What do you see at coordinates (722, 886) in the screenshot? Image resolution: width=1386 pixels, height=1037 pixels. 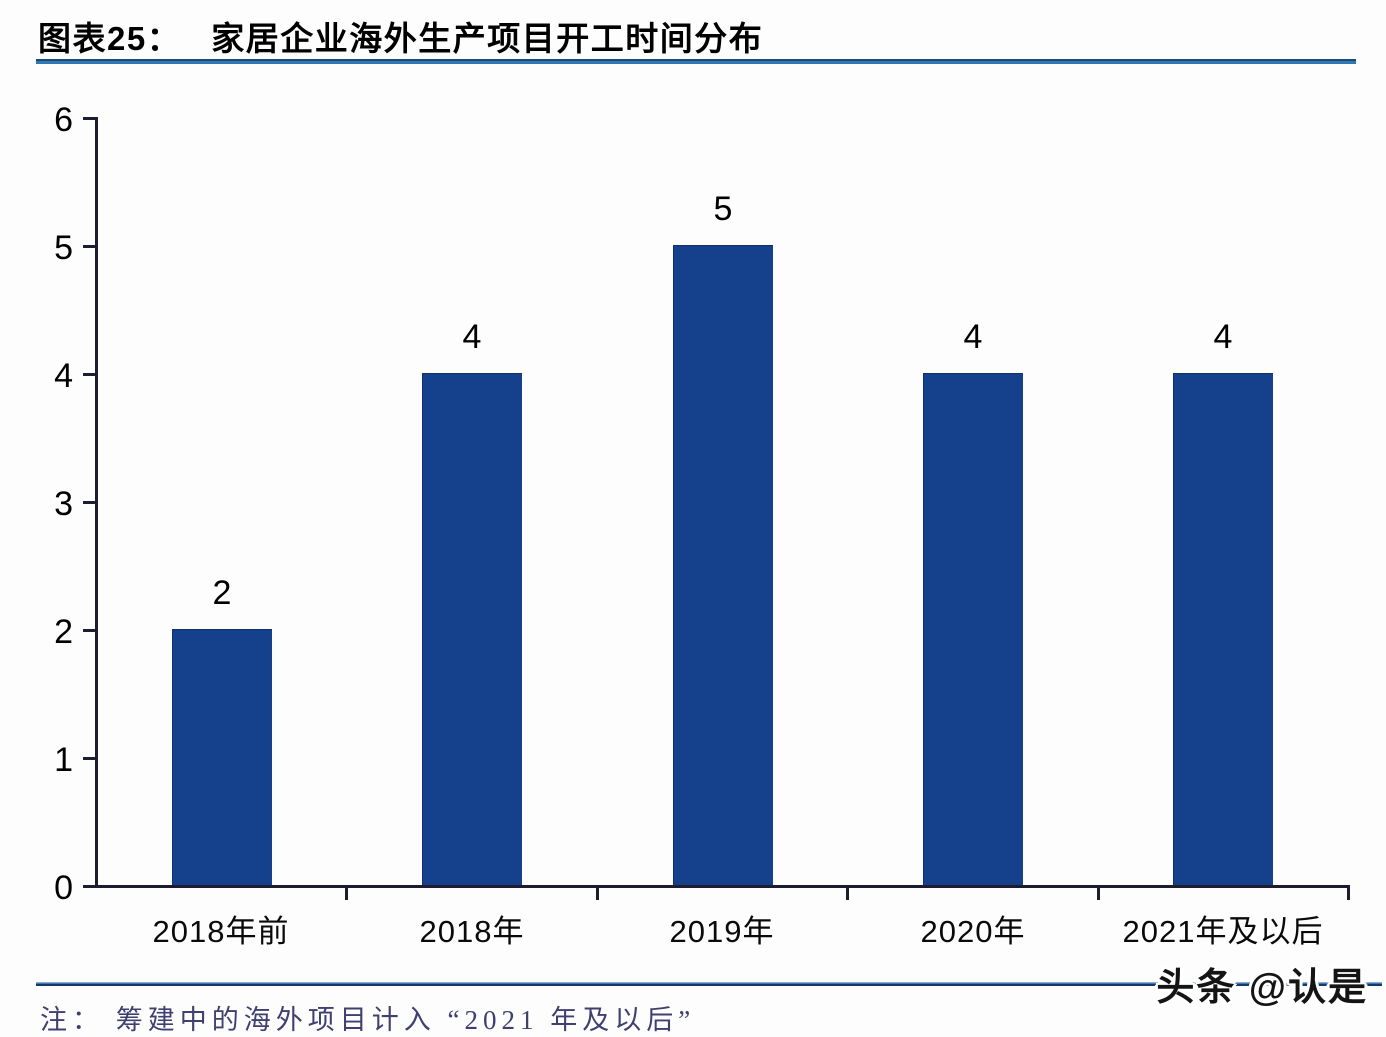 I see `x-axis-line` at bounding box center [722, 886].